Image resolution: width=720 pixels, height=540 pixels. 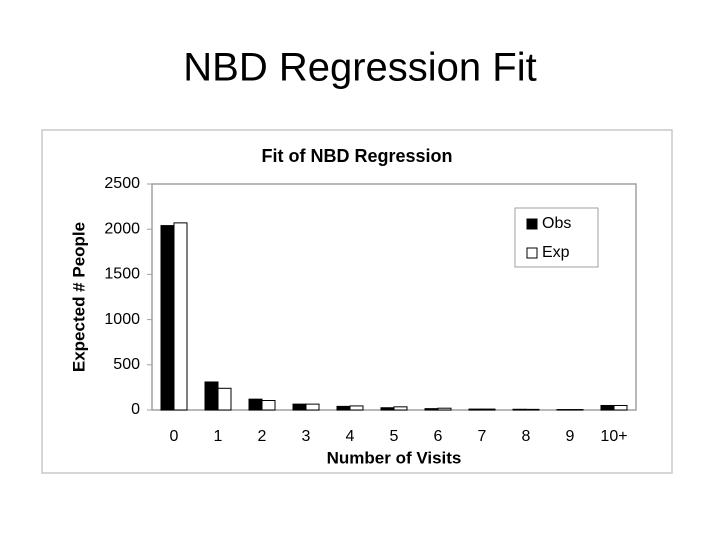 I want to click on y-tick-label: 1000, so click(x=122, y=319).